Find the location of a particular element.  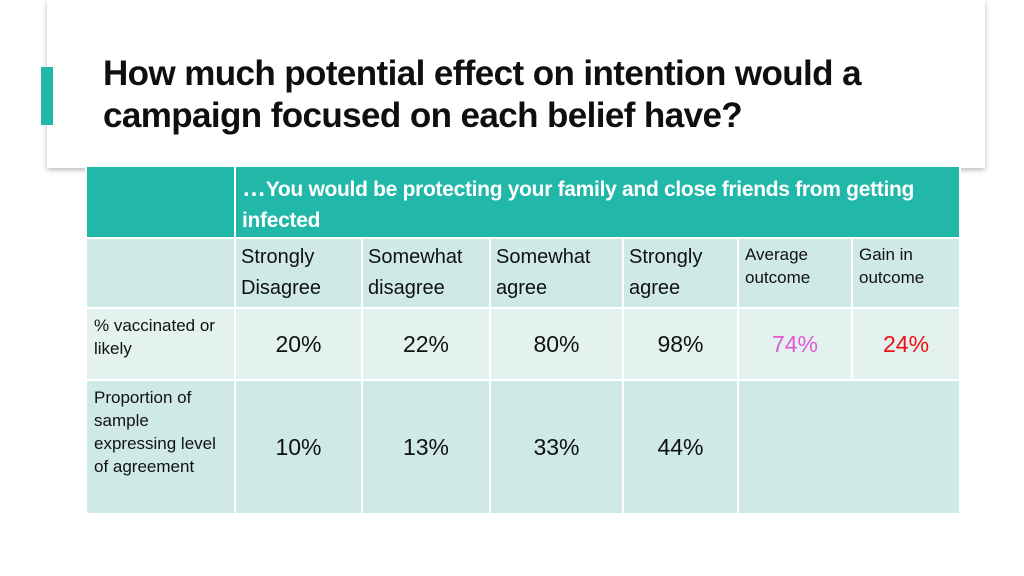

table-cell: 22% is located at coordinates (426, 344).